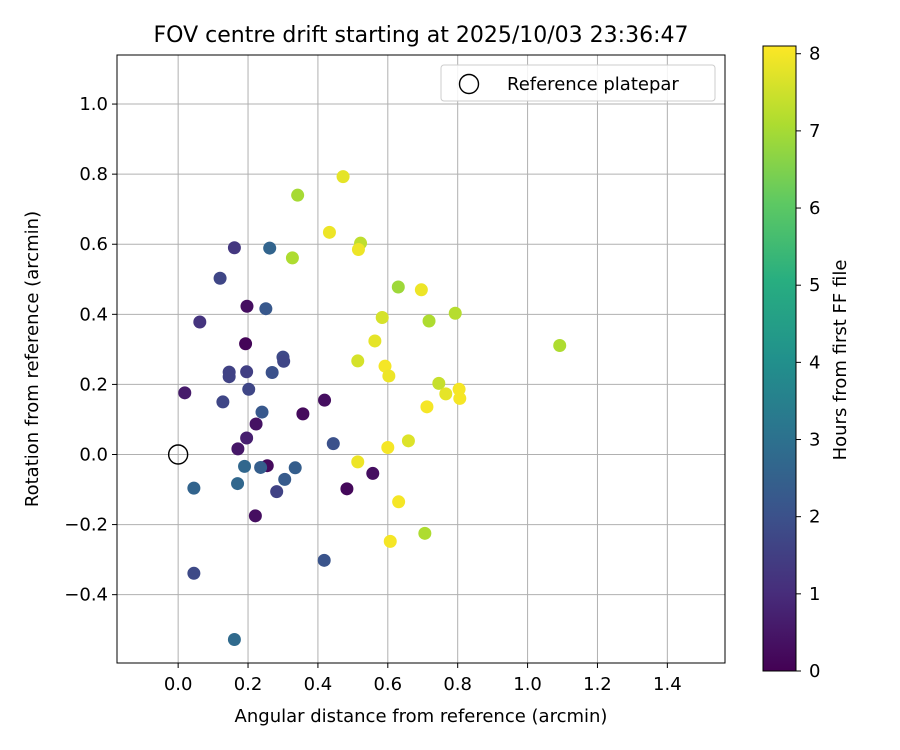  Describe the element at coordinates (814, 131) in the screenshot. I see `colorbar-tick-label: 7` at that location.